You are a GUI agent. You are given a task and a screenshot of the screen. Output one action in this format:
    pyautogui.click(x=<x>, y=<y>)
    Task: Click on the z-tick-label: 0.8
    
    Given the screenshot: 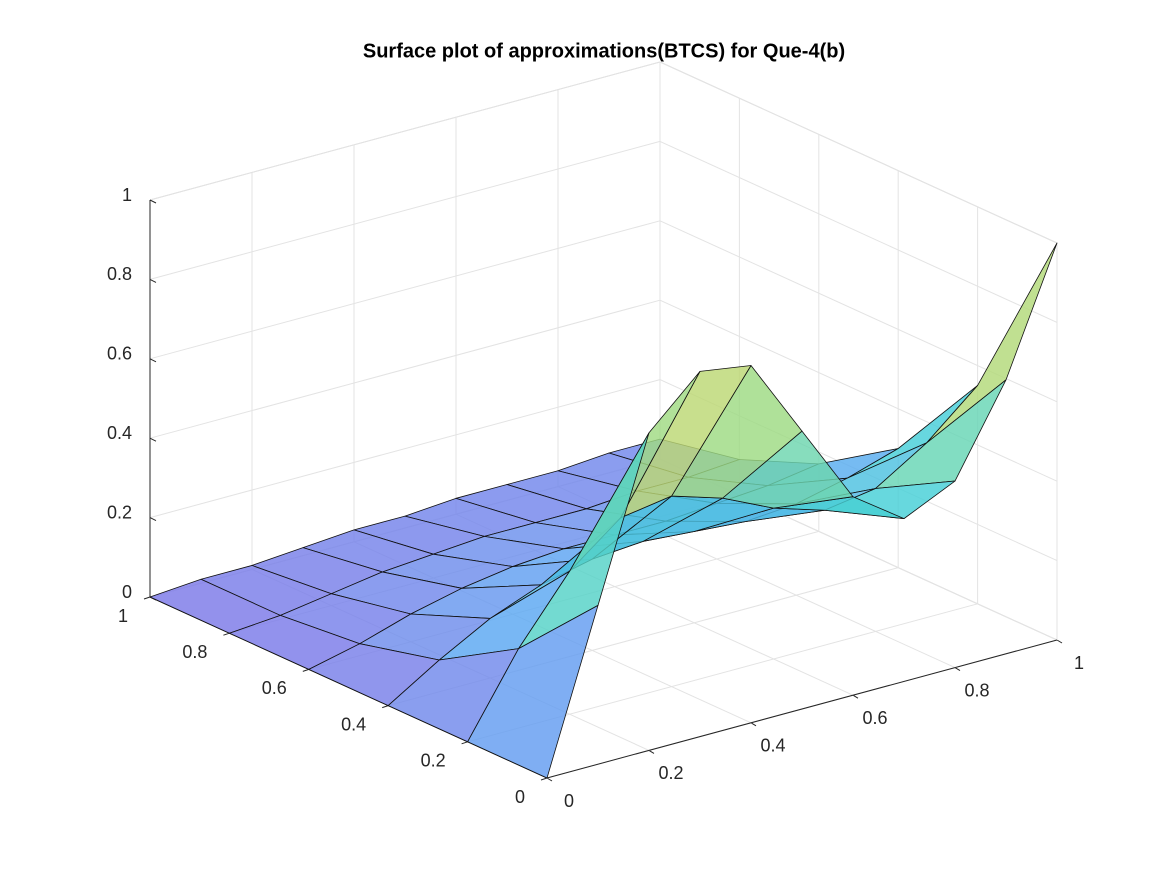 What is the action you would take?
    pyautogui.click(x=119, y=274)
    